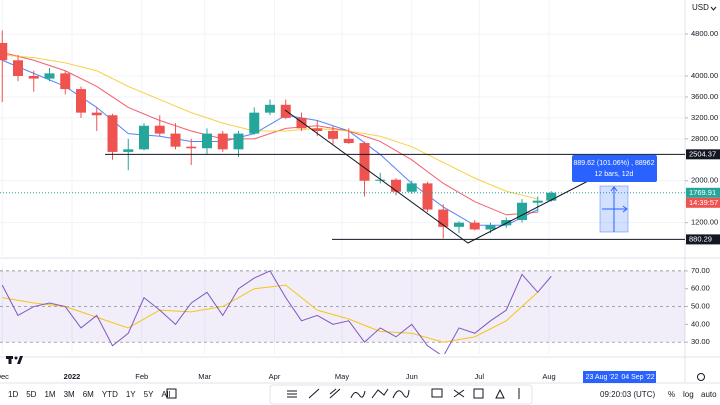  Describe the element at coordinates (704, 222) in the screenshot. I see `price-tick-label: 1200.00` at that location.